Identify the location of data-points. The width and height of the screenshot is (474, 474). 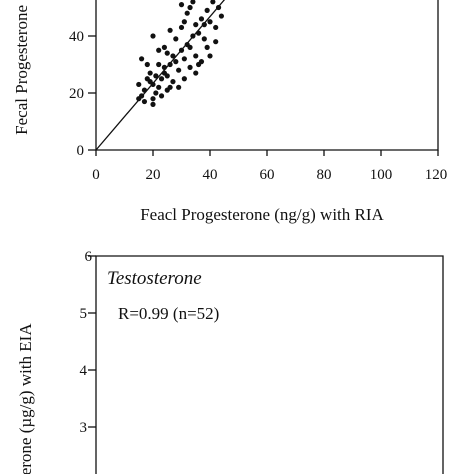
(180, 53).